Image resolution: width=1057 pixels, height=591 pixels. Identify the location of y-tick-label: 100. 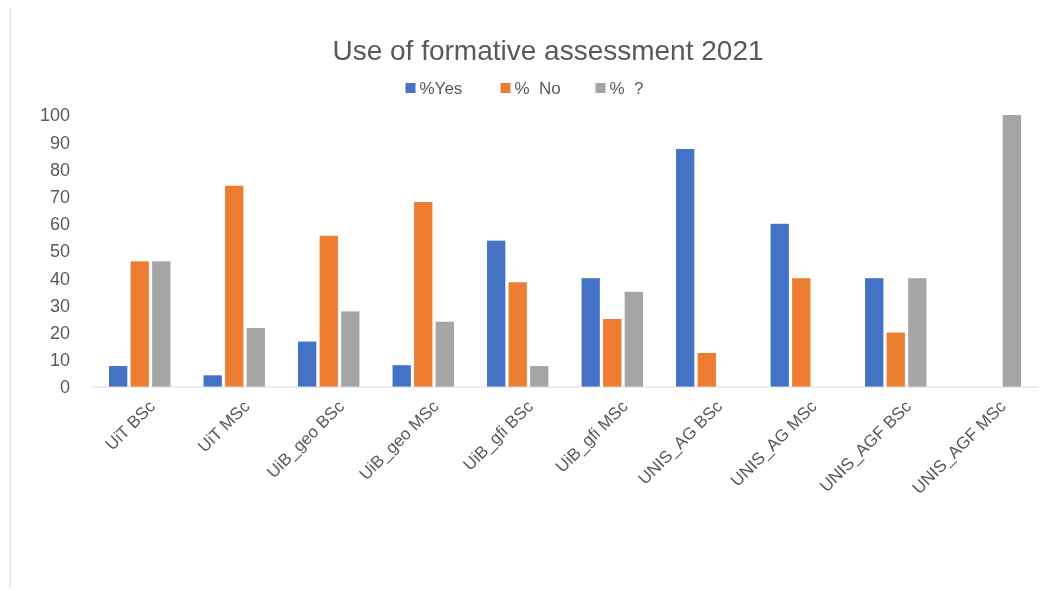
(54, 115).